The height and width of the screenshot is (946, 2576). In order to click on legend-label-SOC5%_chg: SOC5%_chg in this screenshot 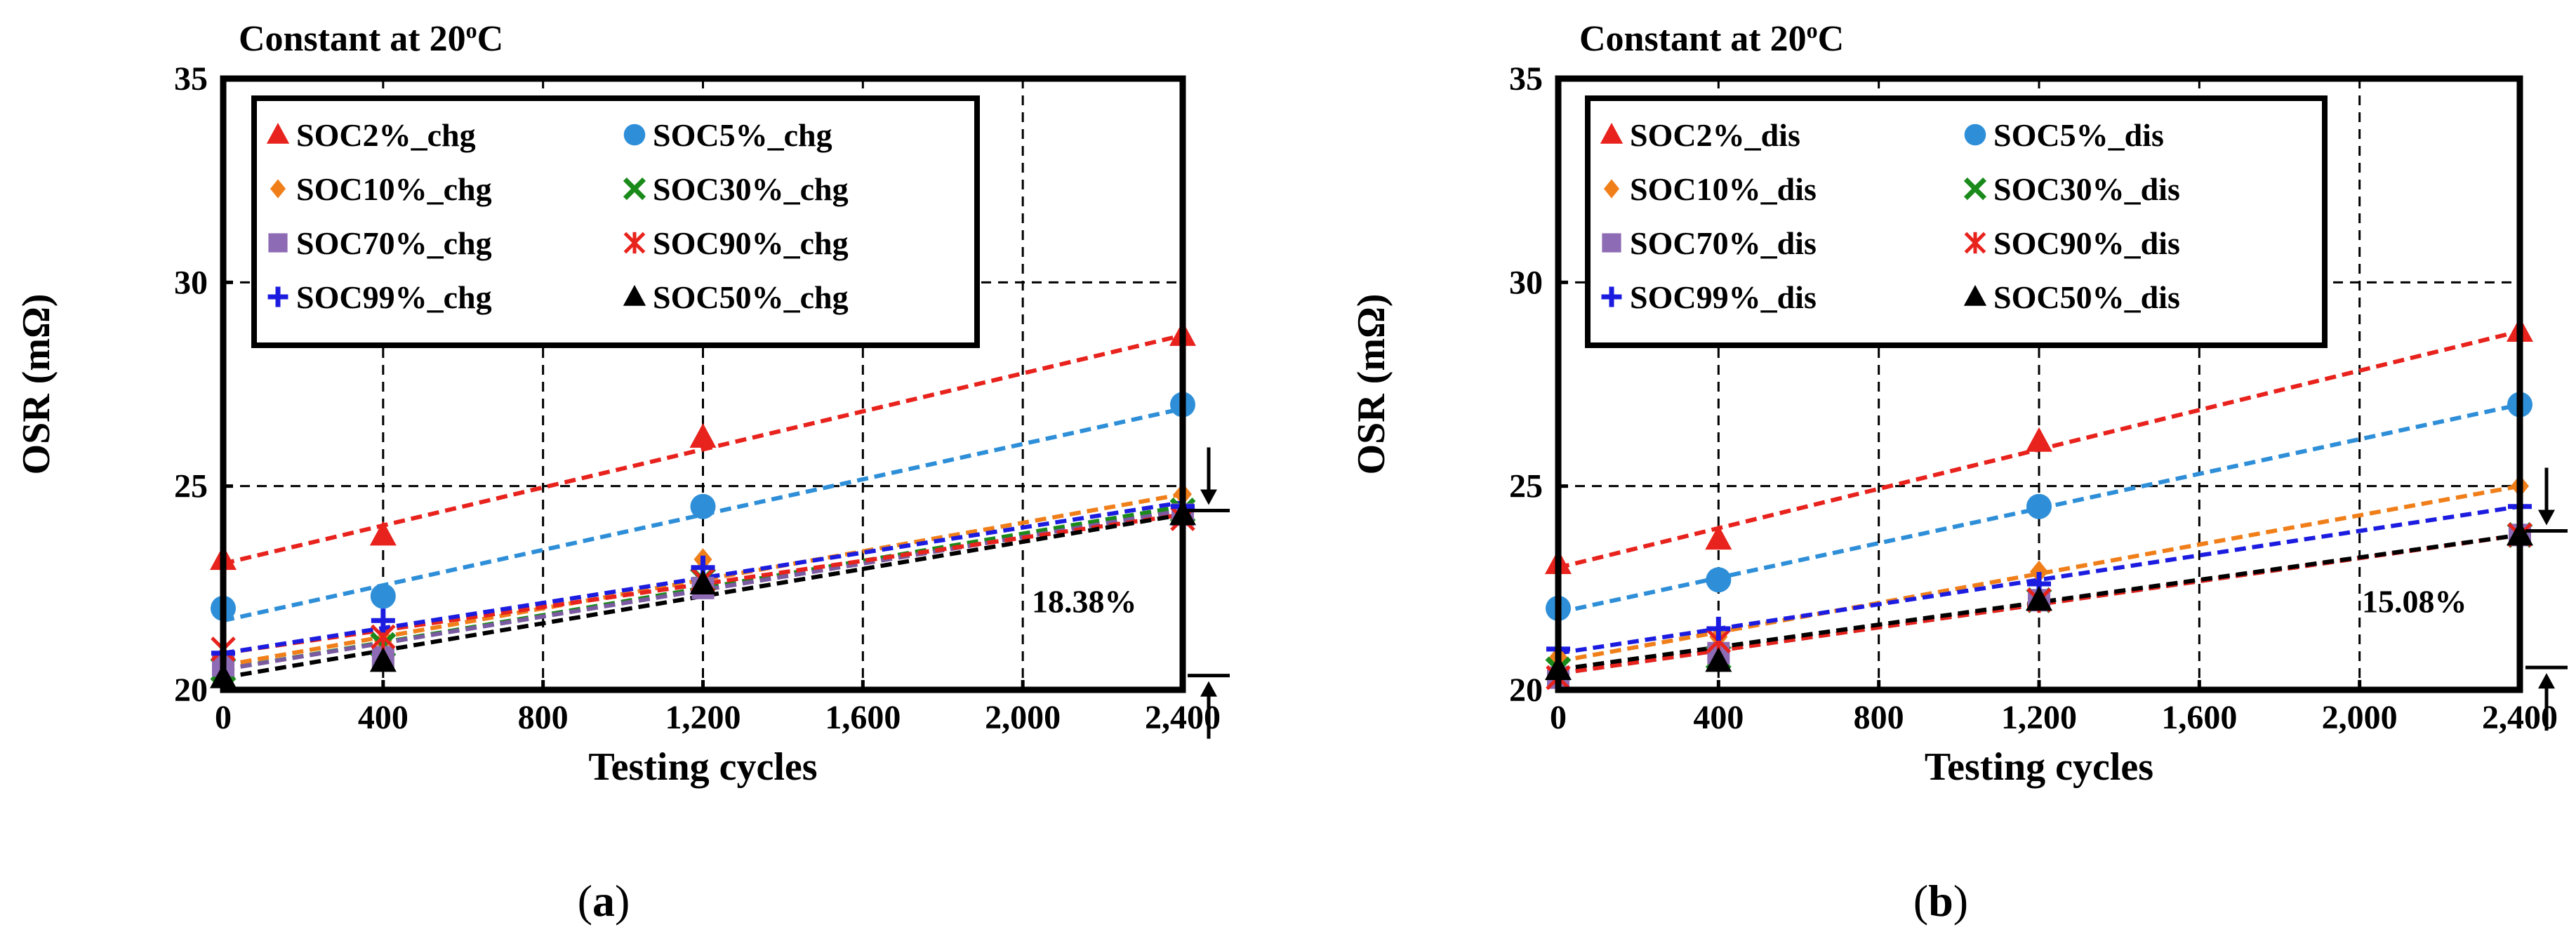, I will do `click(742, 135)`.